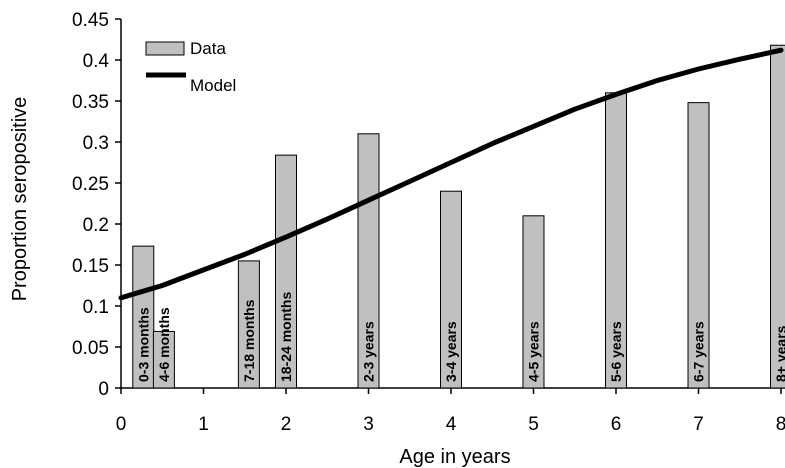  I want to click on bar-label: 6-7 years, so click(699, 351).